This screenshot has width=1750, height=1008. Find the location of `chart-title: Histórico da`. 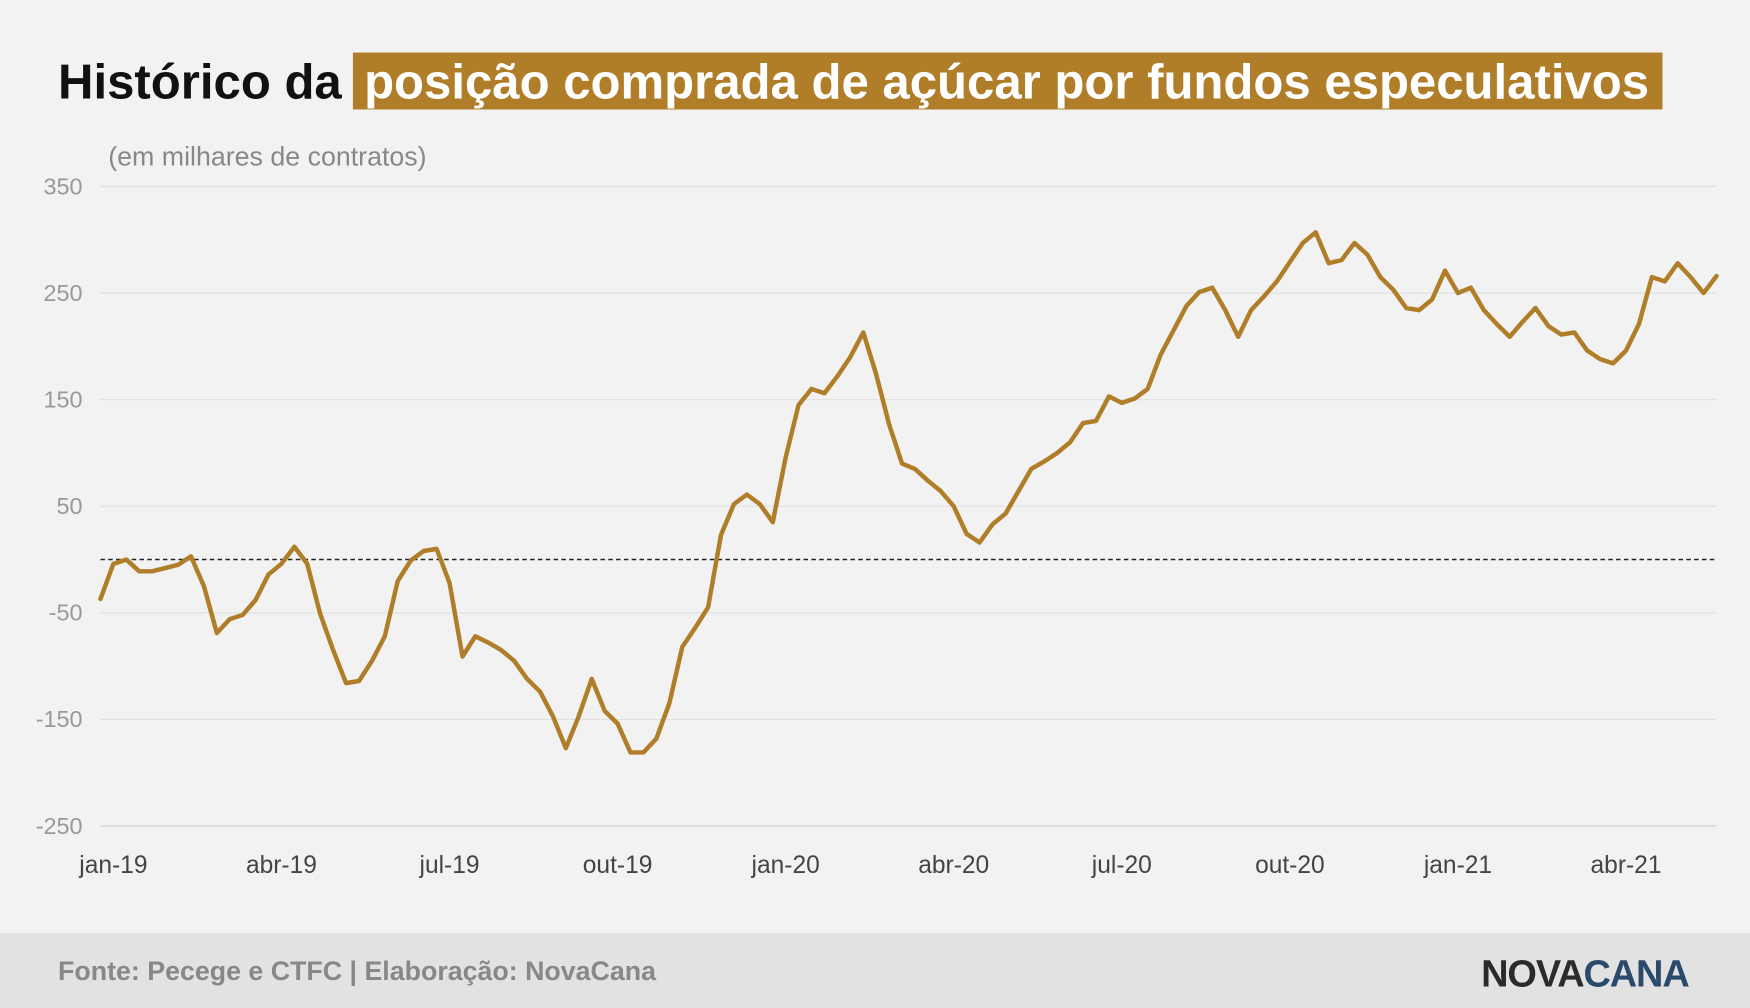

chart-title: Histórico da is located at coordinates (200, 82).